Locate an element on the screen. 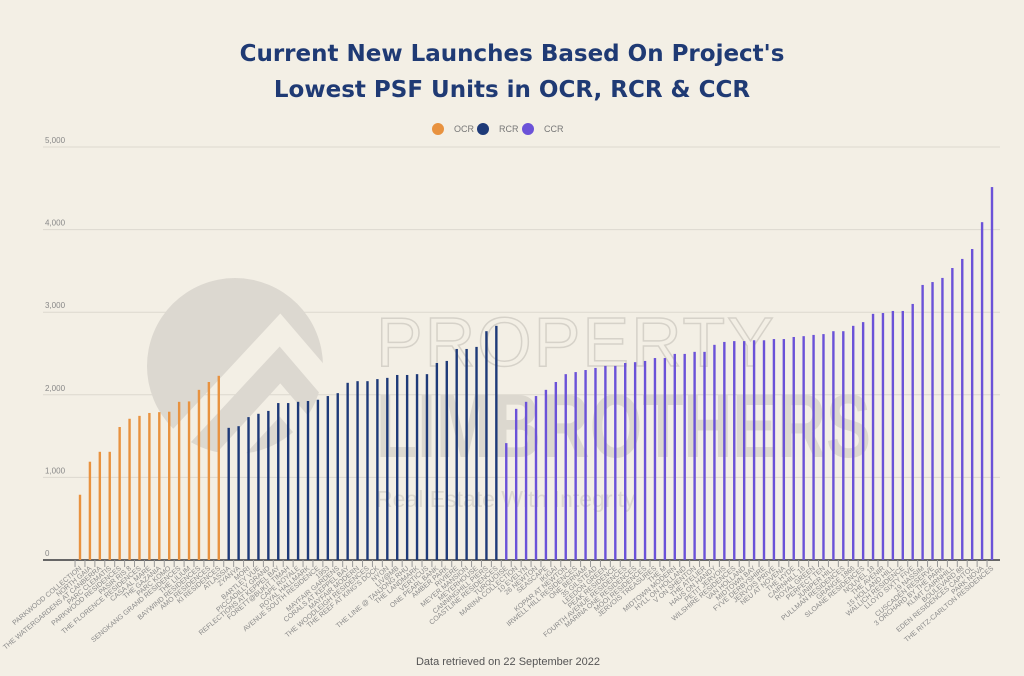 The width and height of the screenshot is (1024, 676). svg-text: LIMBROTHERS is located at coordinates (623, 427).